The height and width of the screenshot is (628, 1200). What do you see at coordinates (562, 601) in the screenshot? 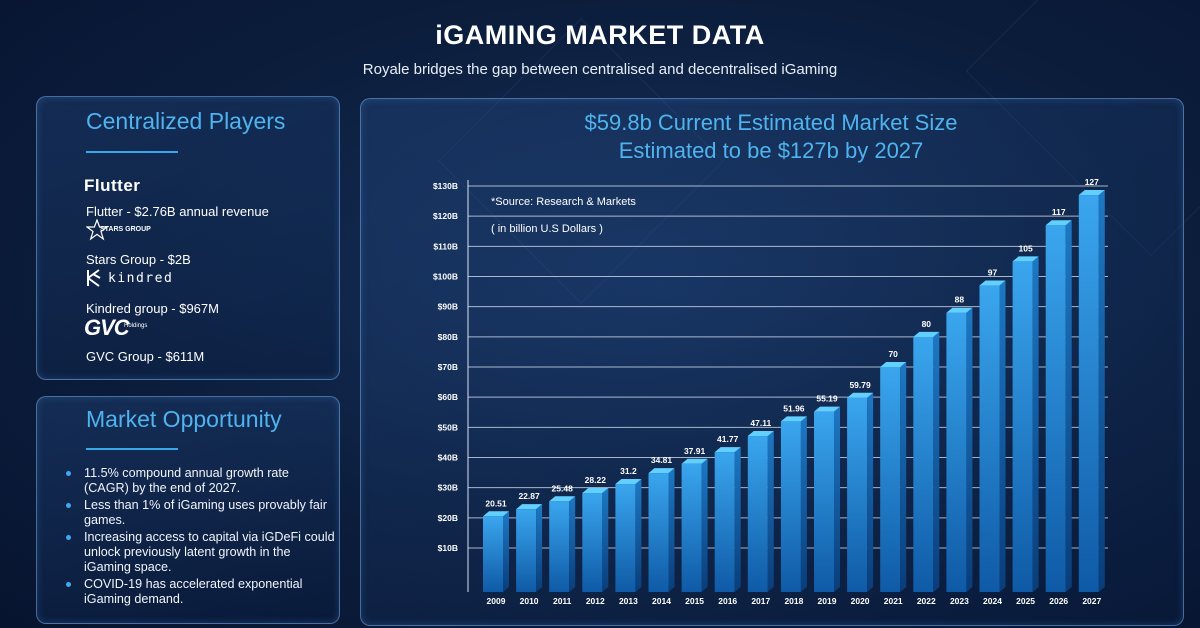
I see `x-tick-label: 2011` at bounding box center [562, 601].